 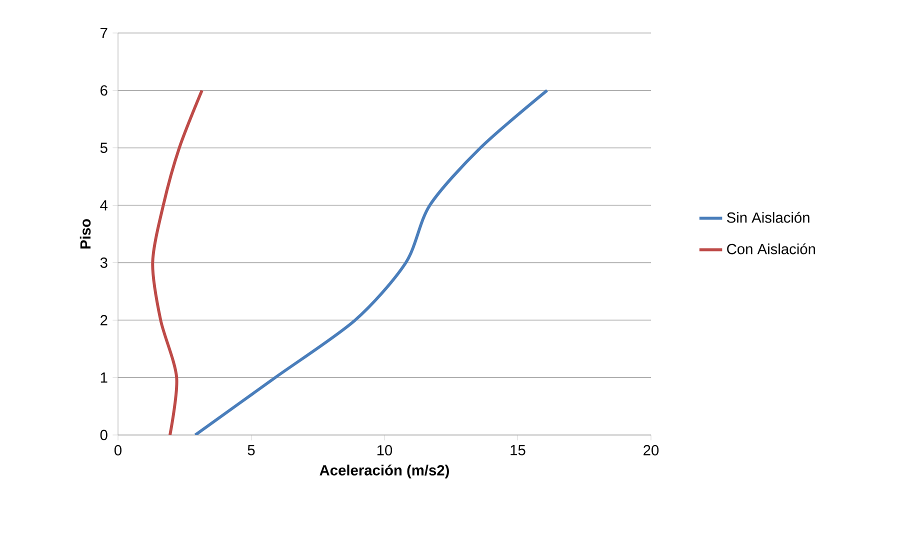 What do you see at coordinates (251, 450) in the screenshot?
I see `x-tick-label: 5` at bounding box center [251, 450].